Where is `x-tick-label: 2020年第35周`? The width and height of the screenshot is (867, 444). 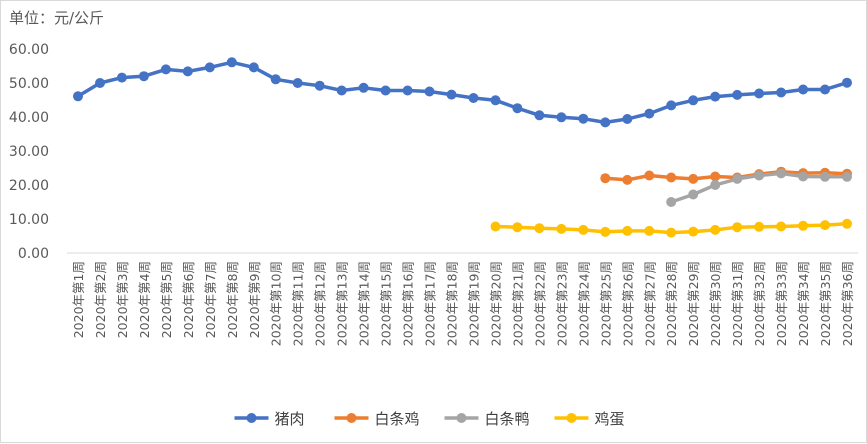
x-tick-label: 2020年第35周 is located at coordinates (825, 303).